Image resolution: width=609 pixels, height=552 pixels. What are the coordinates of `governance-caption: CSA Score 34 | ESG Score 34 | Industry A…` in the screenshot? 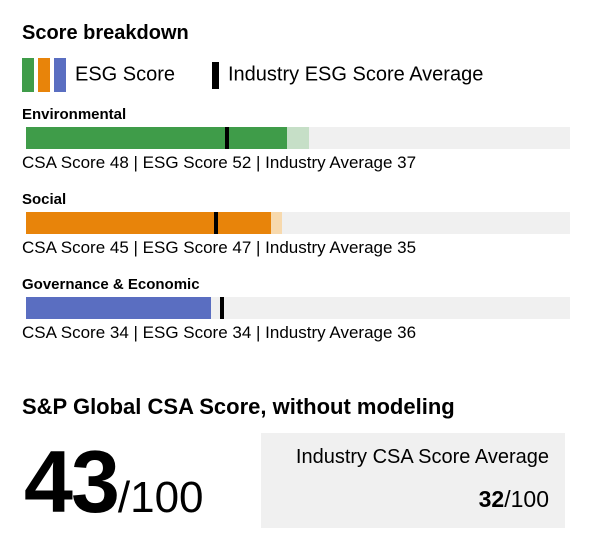 It's located at (219, 332).